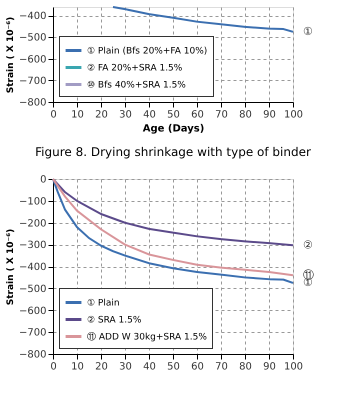 This screenshot has width=339, height=417. What do you see at coordinates (32, 246) in the screenshot?
I see `y-tick-label: −300` at bounding box center [32, 246].